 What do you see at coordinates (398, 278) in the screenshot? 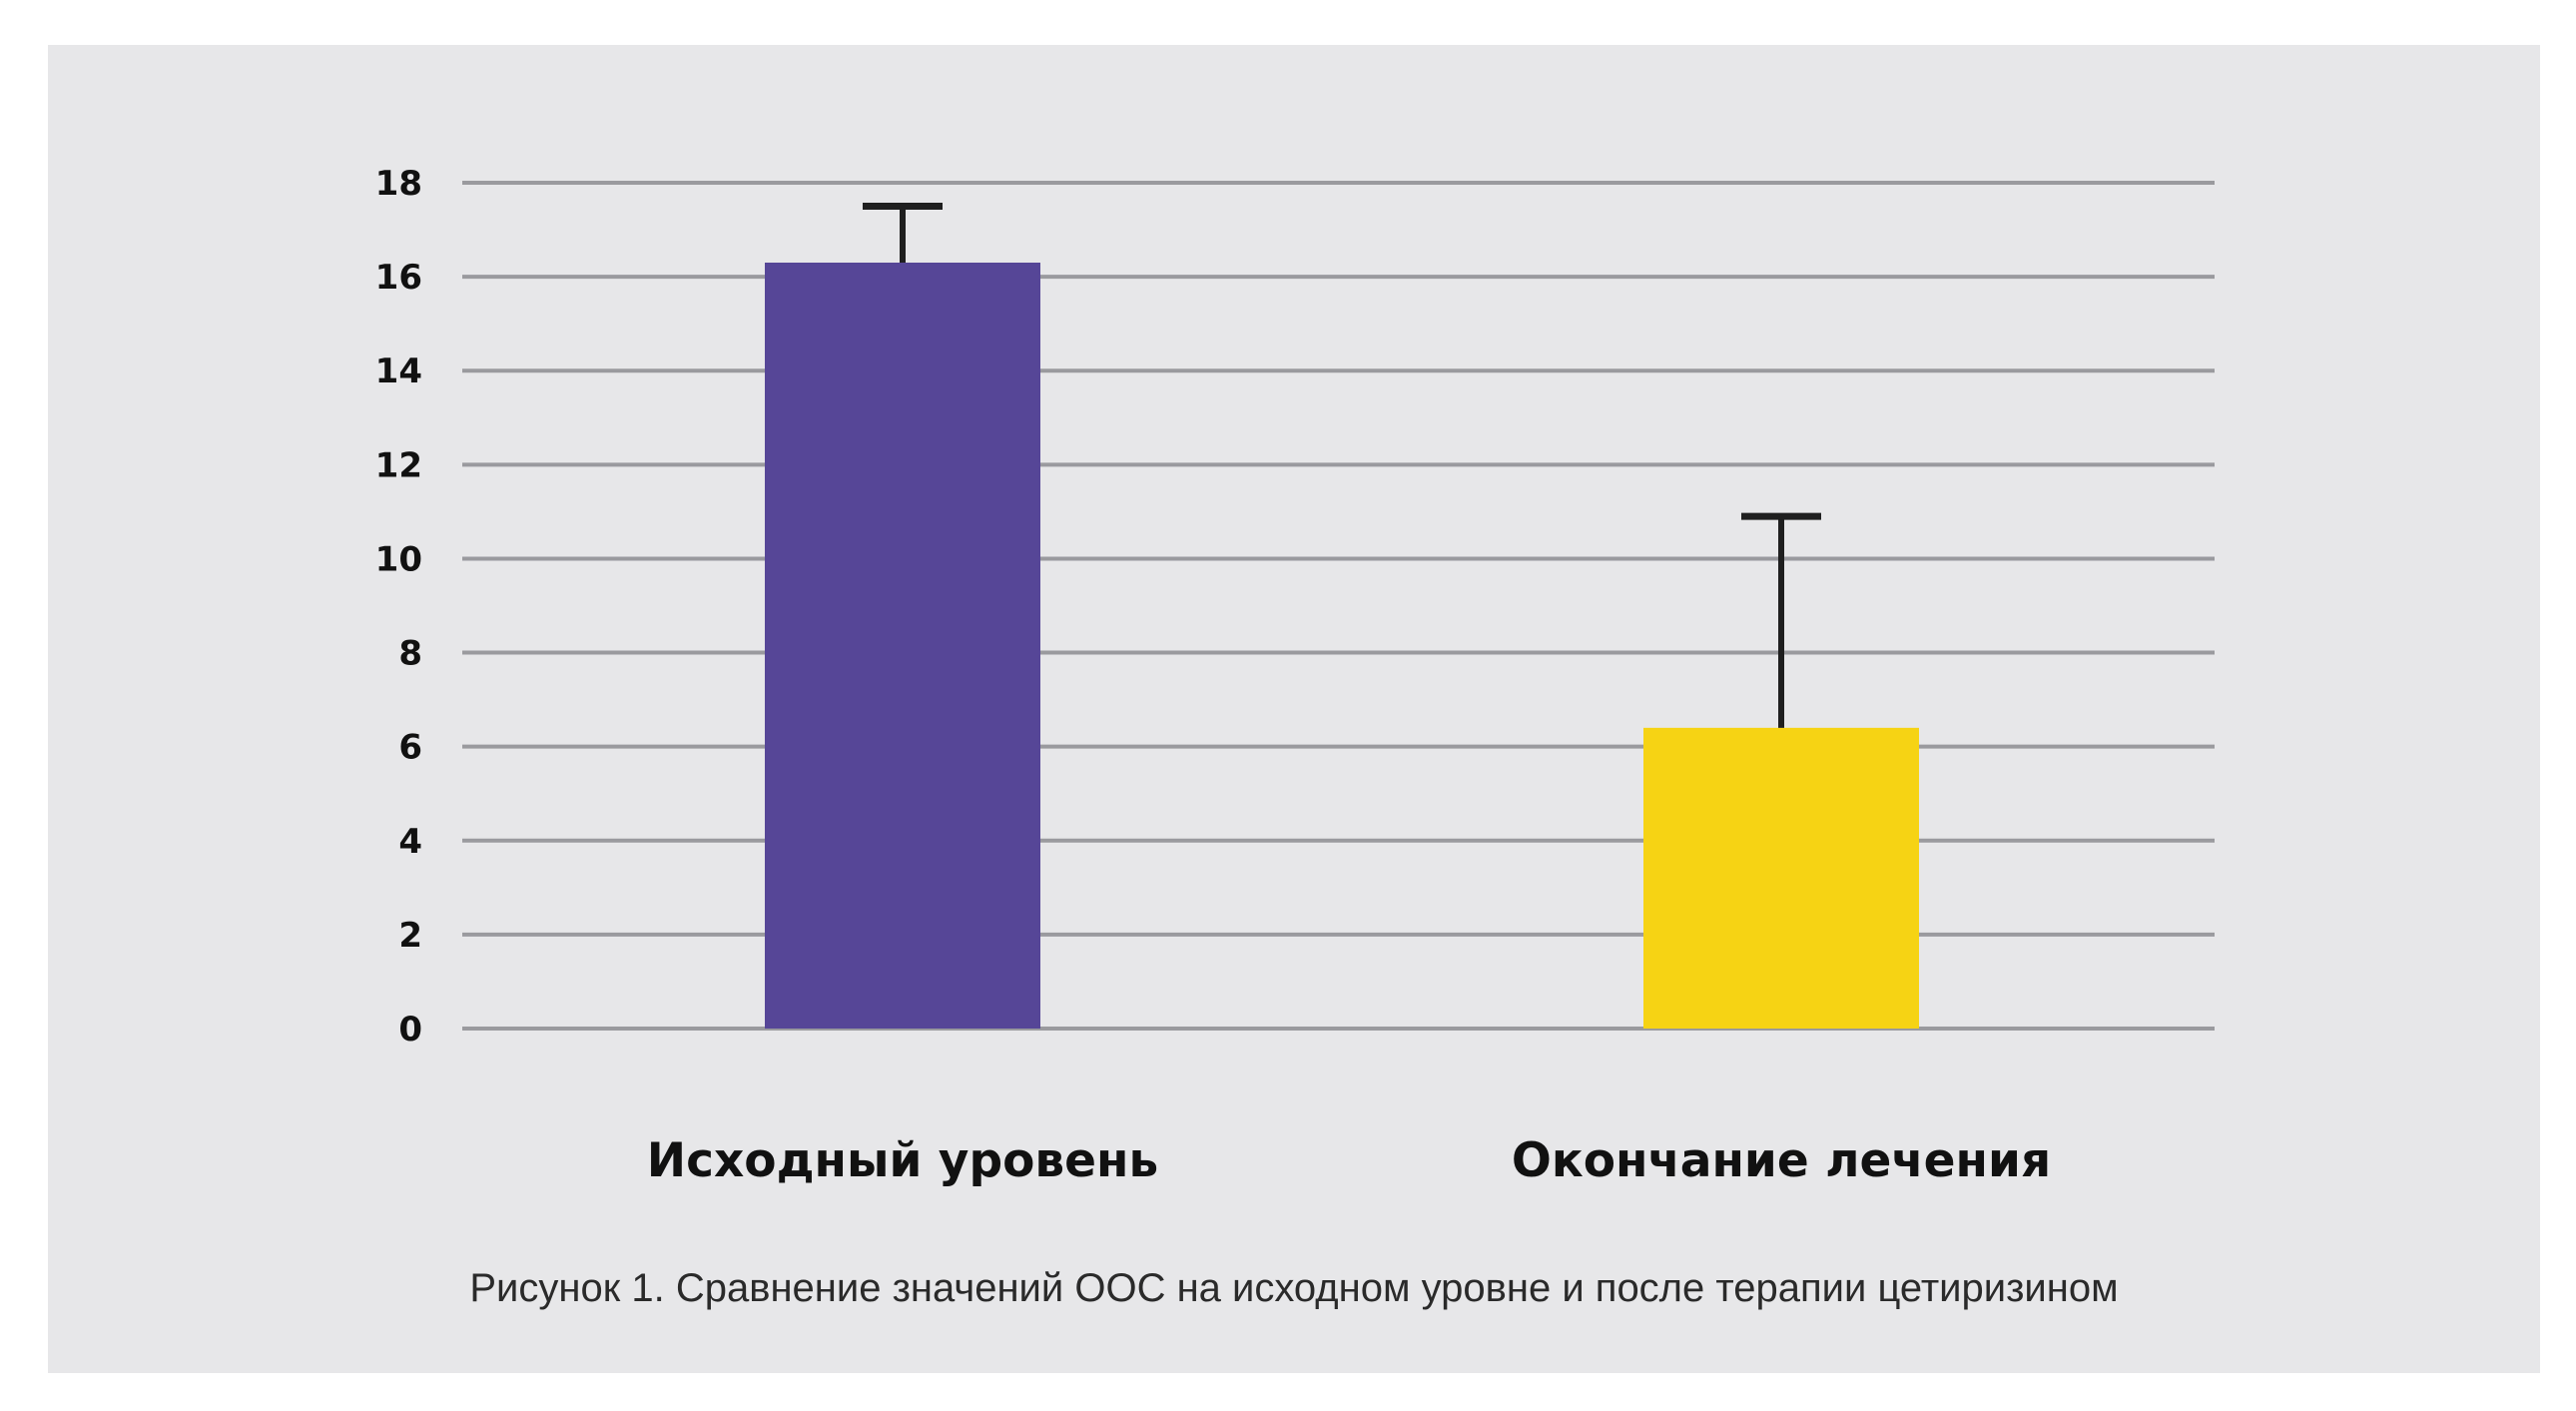
I see `y-tick-label: 16` at bounding box center [398, 278].